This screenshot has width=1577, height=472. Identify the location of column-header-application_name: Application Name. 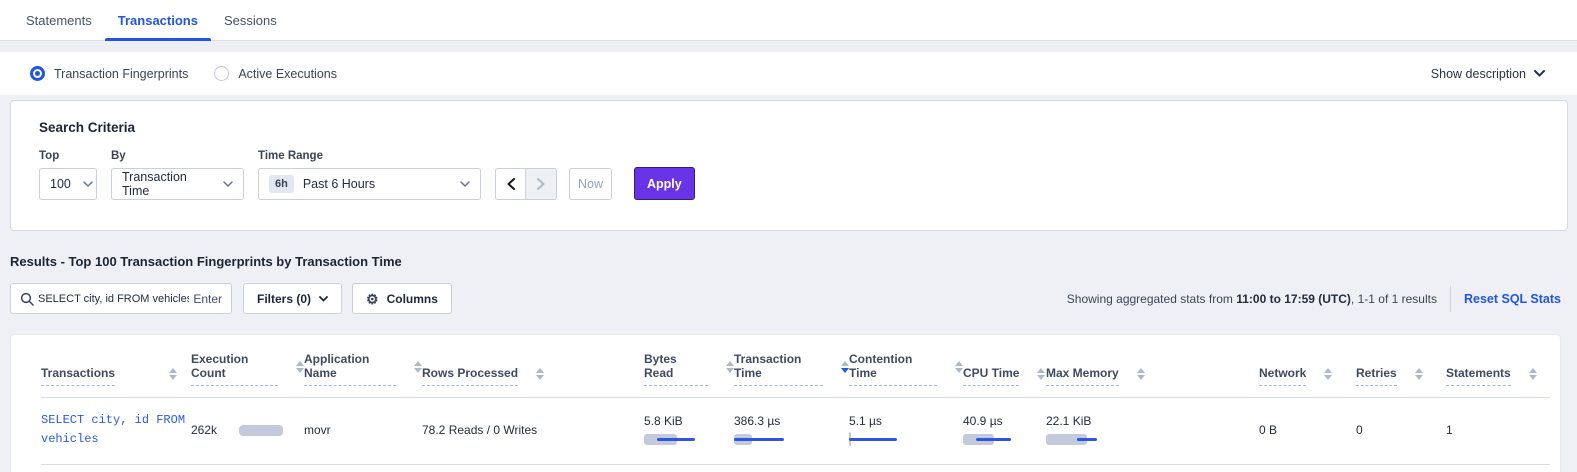
(363, 370).